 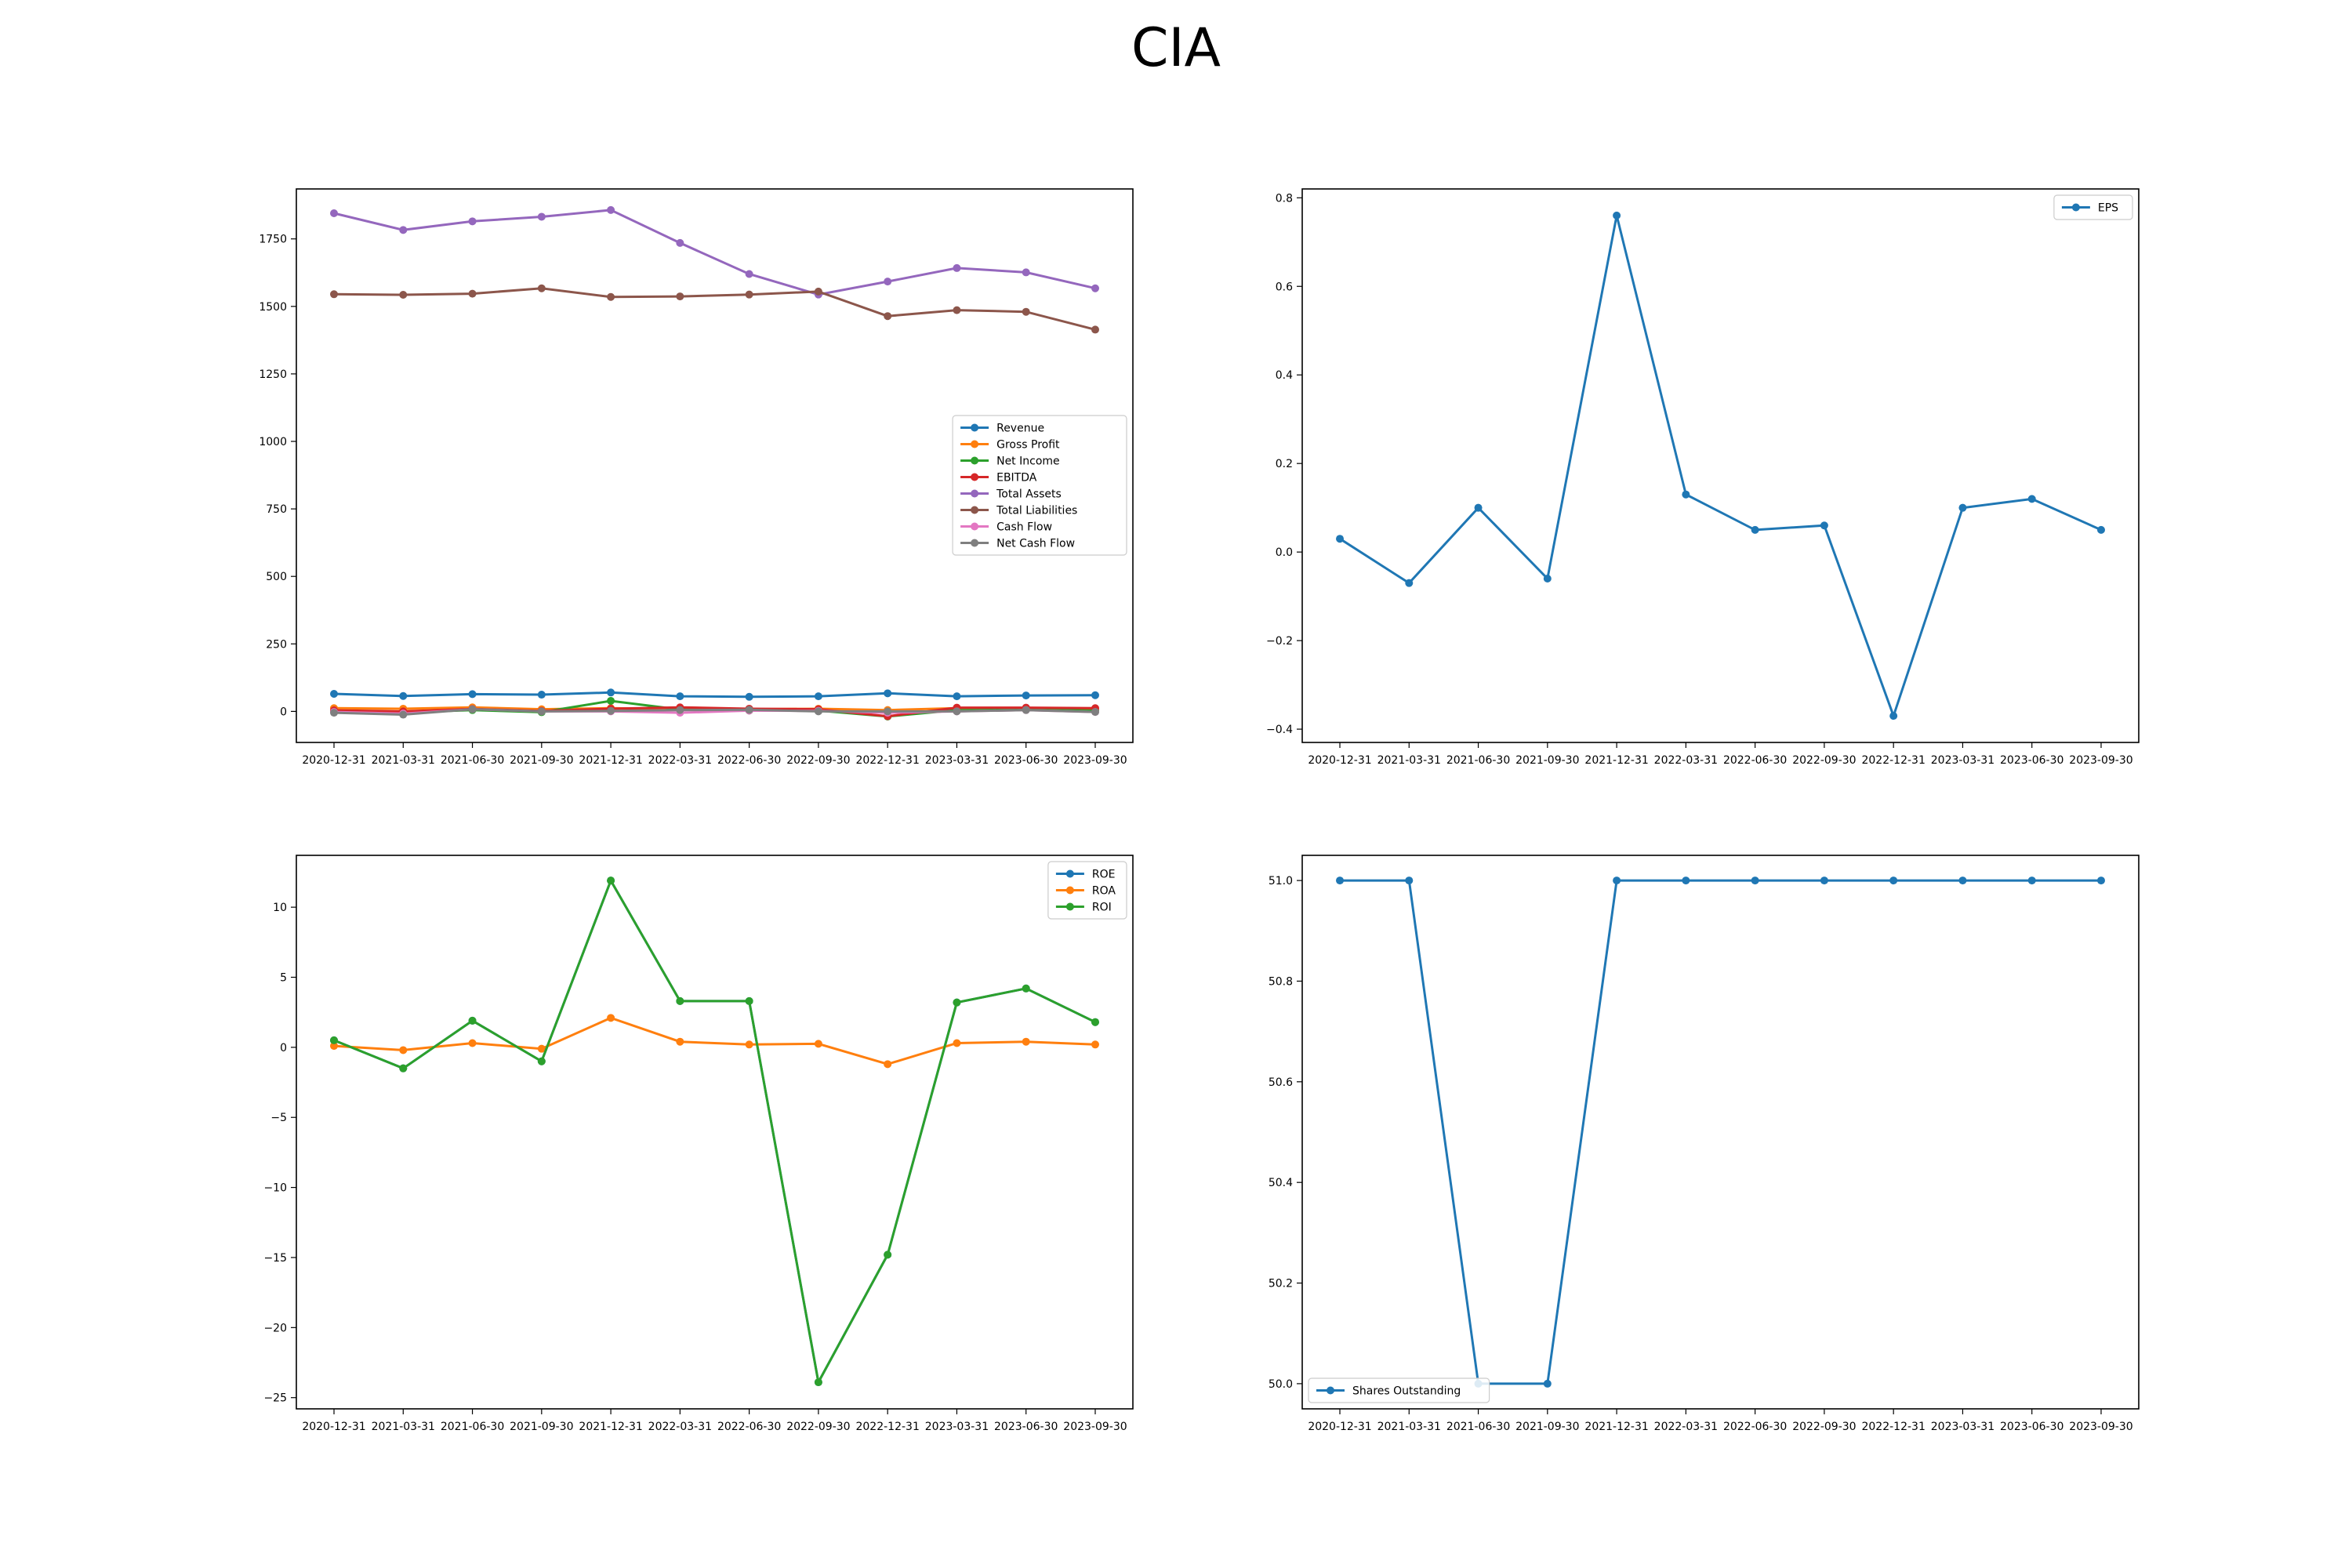 What do you see at coordinates (2108, 209) in the screenshot?
I see `legend-label: EPS` at bounding box center [2108, 209].